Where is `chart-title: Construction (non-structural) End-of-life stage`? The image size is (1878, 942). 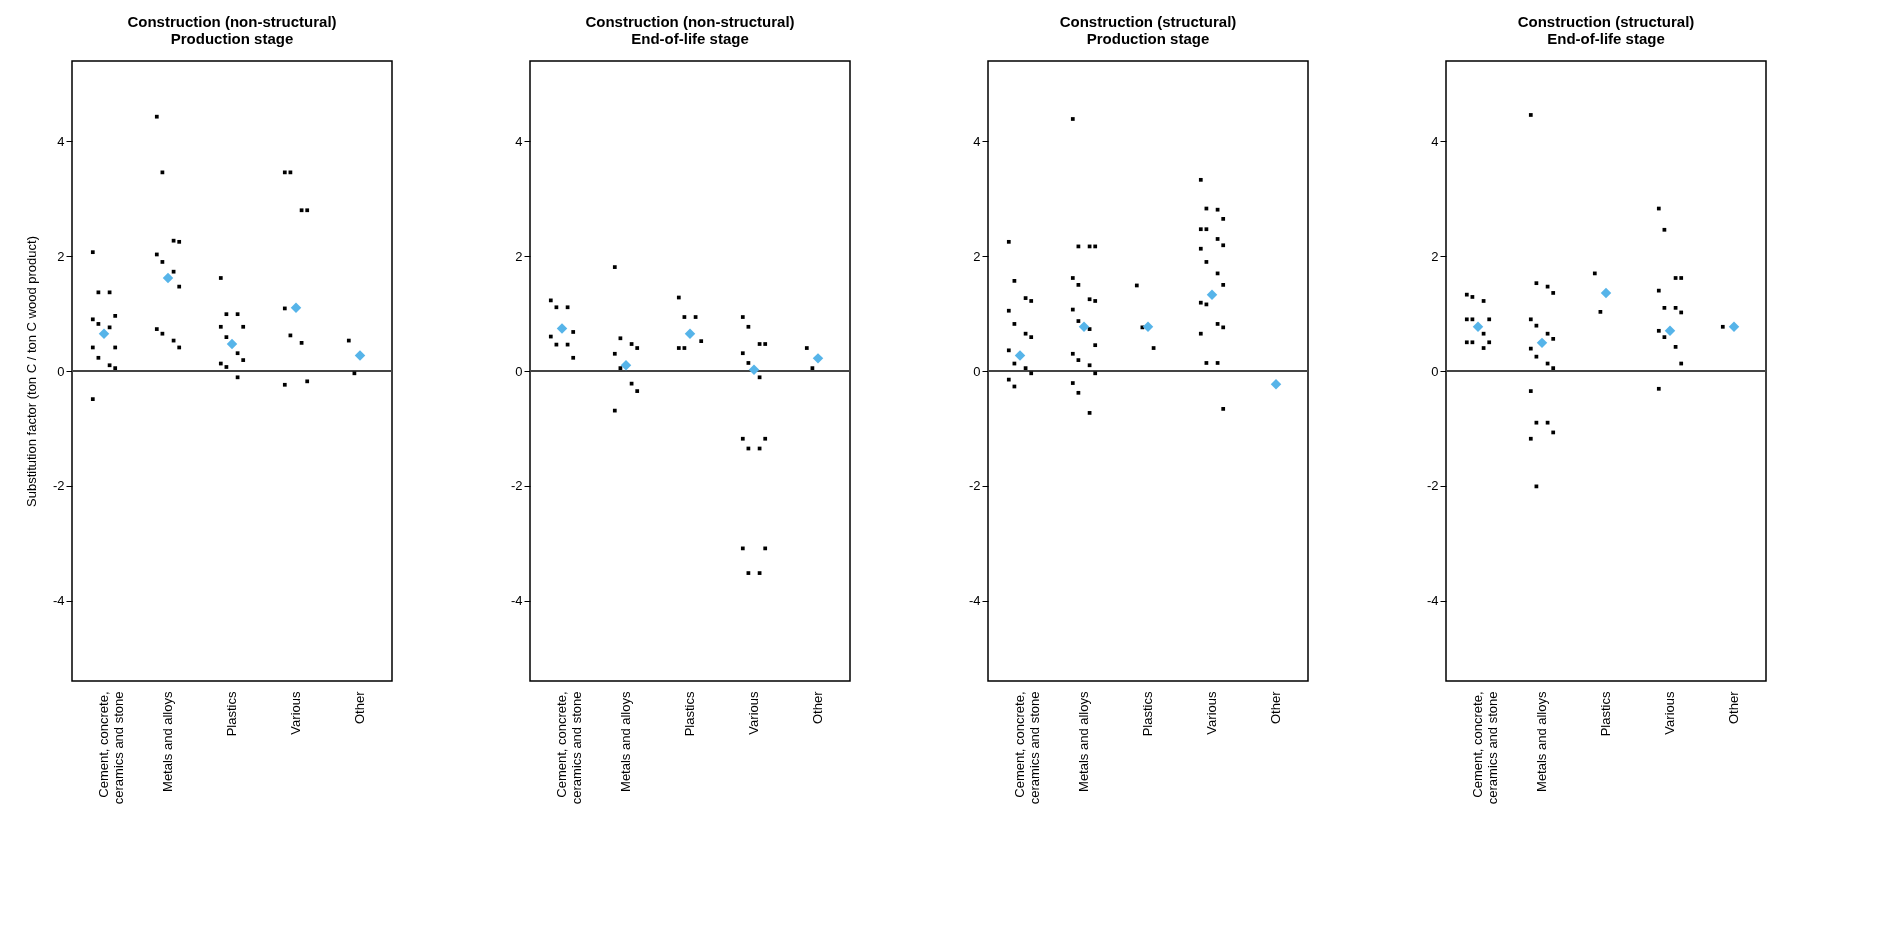 chart-title: Construction (non-structural) End-of-life stage is located at coordinates (690, 30).